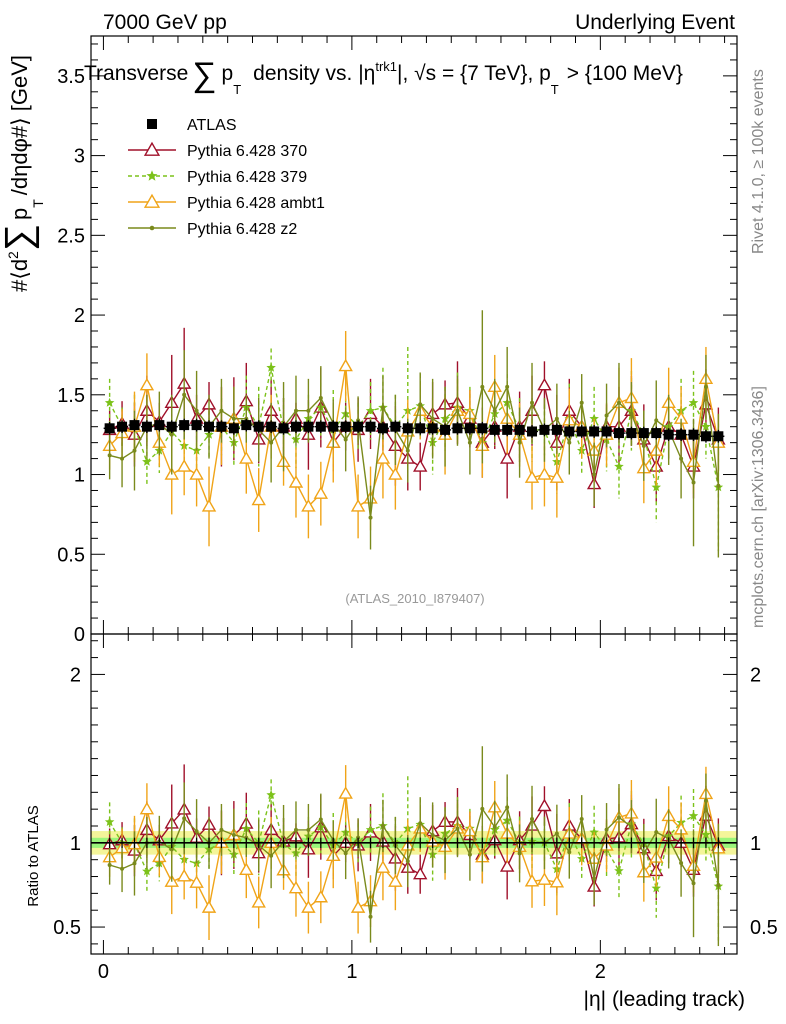 The image size is (786, 1024). Describe the element at coordinates (758, 507) in the screenshot. I see `mcplots-label: mcplots.cern.ch [arXiv:1306.3436]` at that location.